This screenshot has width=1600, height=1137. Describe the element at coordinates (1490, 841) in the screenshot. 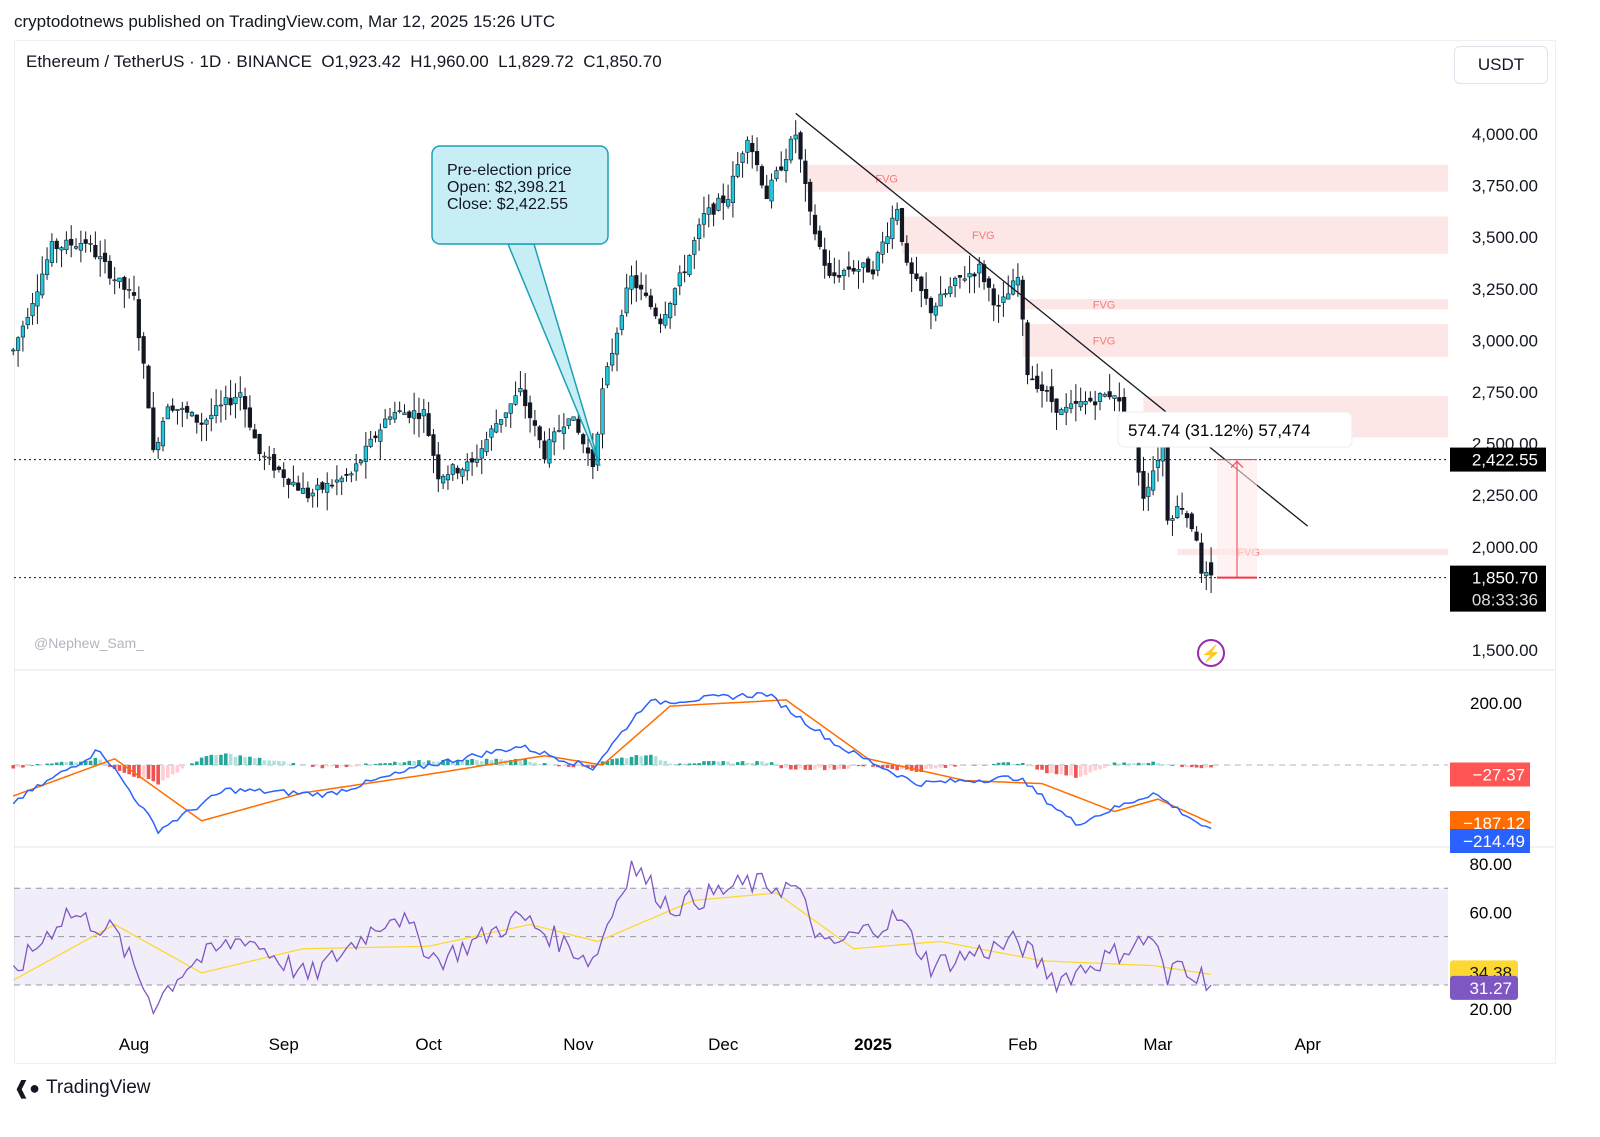

I see `macd-value-box` at that location.